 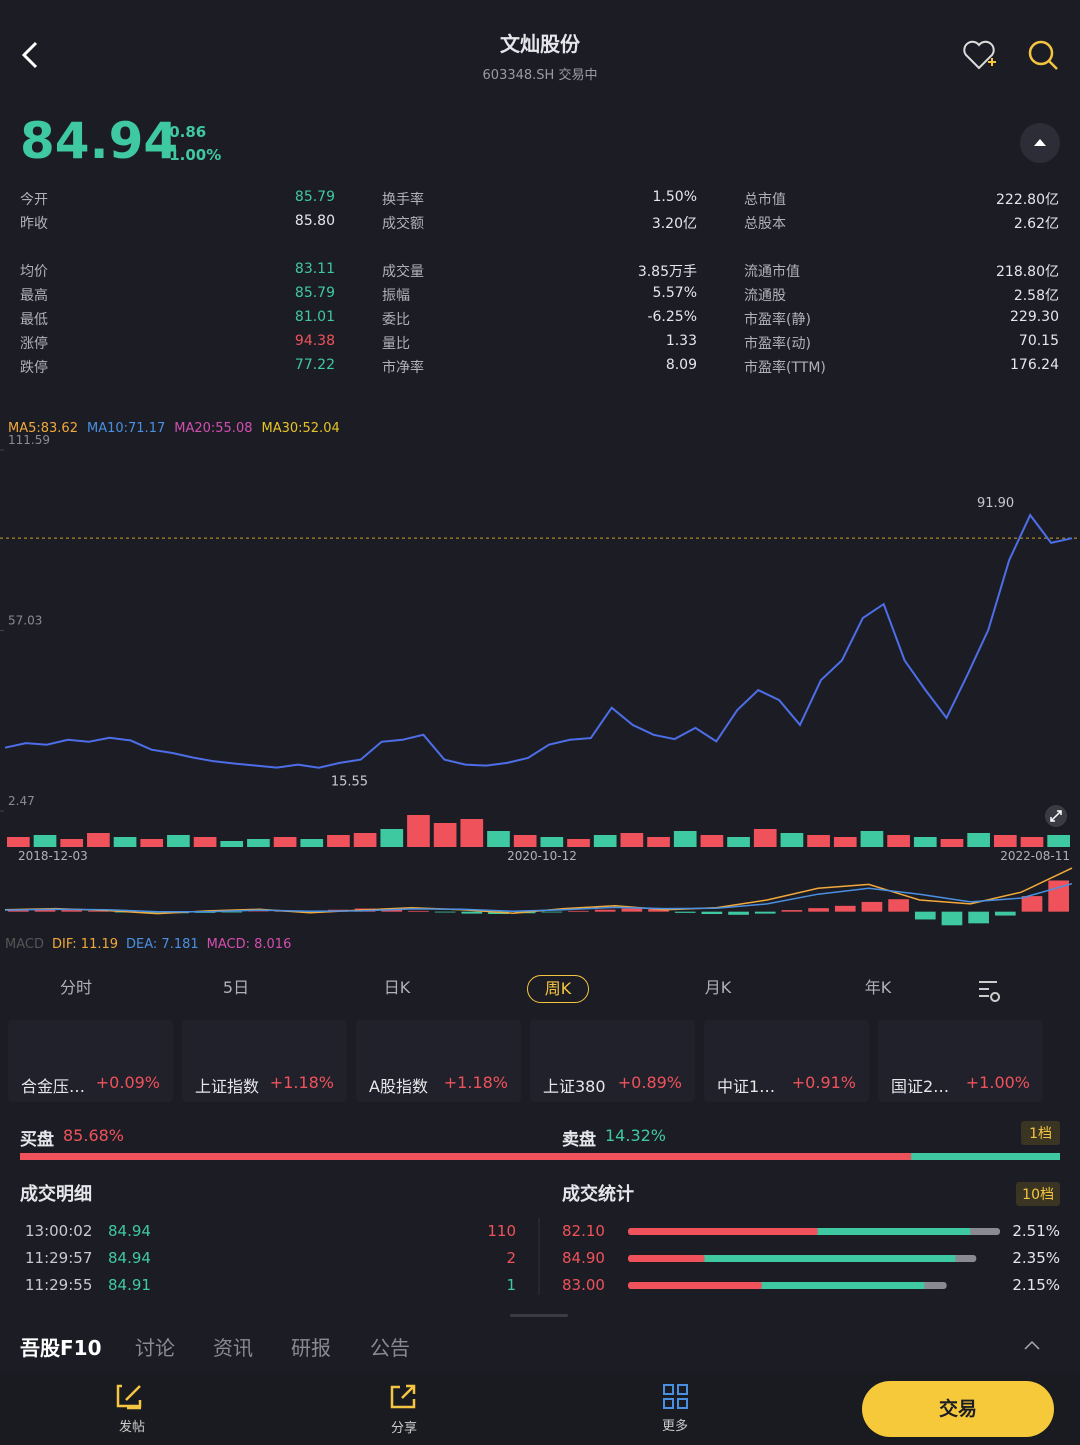 What do you see at coordinates (233, 1348) in the screenshot?
I see `tab: 资讯` at bounding box center [233, 1348].